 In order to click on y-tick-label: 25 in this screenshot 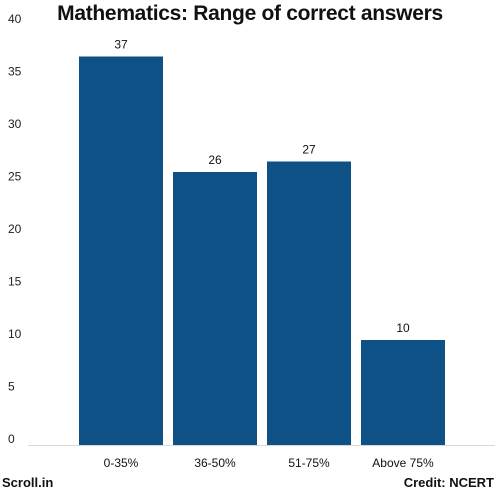, I will do `click(15, 177)`.